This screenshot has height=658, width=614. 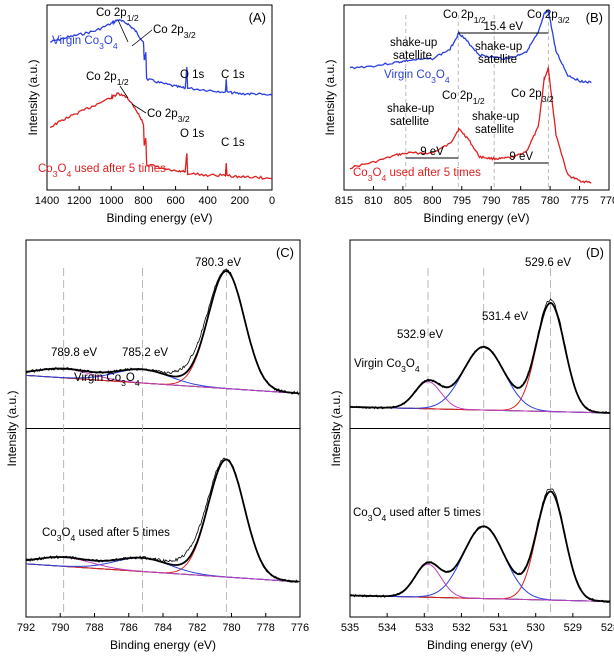 I want to click on label-satellite-word: satellite, so click(x=409, y=122).